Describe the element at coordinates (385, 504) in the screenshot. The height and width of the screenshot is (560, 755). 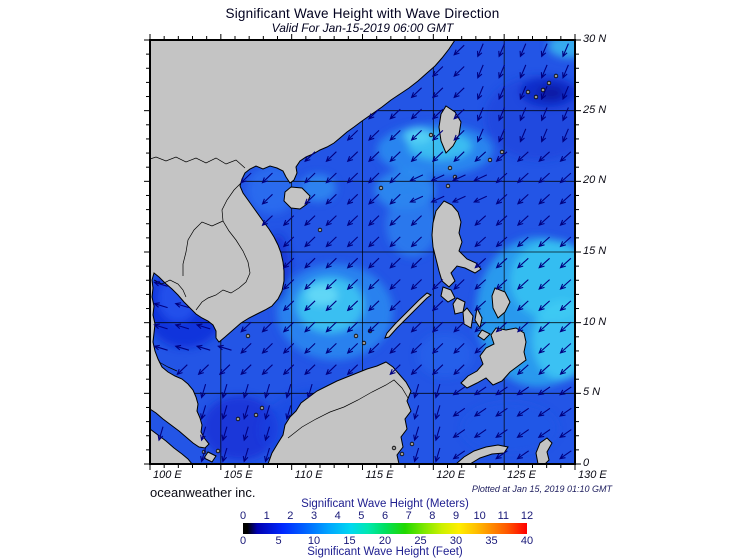
I see `colorbar-meters-label: Significant Wave Height (Meters)` at that location.